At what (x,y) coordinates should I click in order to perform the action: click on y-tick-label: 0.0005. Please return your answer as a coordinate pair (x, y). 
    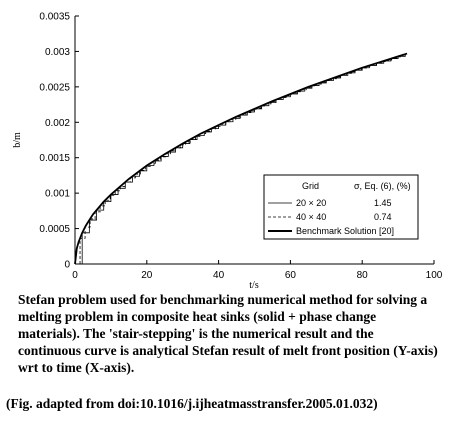
    Looking at the image, I should click on (54, 229).